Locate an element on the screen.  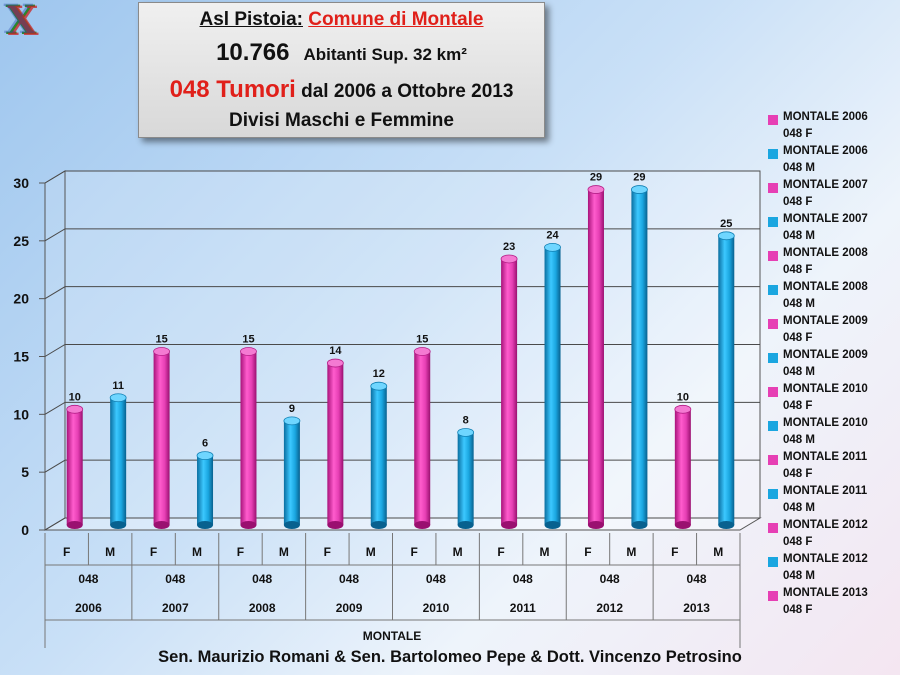
title-line-3: 048 Tumori dal 2006 a Ottobre 2013 is located at coordinates (341, 90).